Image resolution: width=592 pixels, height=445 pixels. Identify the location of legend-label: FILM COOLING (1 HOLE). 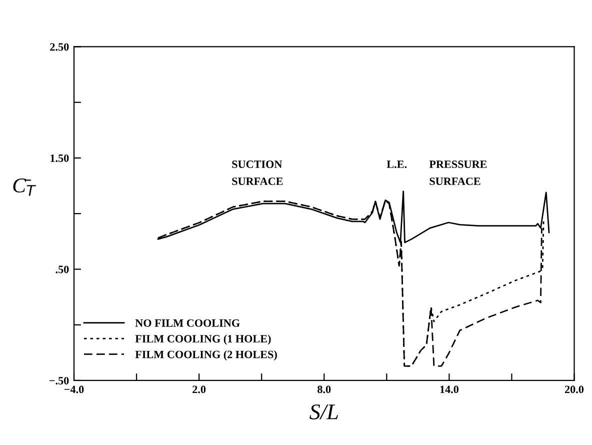
(203, 339).